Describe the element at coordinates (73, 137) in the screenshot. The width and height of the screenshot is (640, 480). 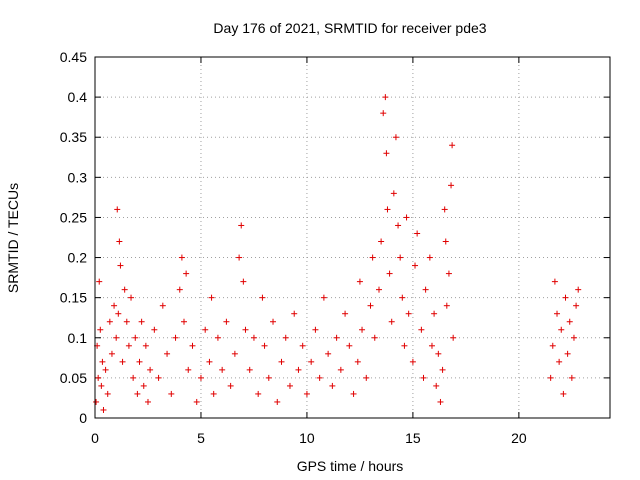
I see `y-tick-label: 0.35` at that location.